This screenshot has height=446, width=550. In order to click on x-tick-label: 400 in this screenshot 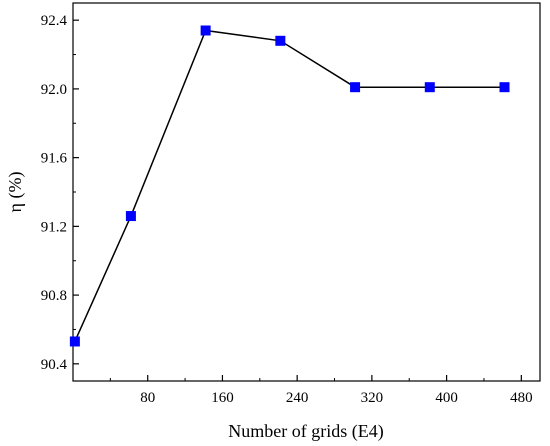, I will do `click(446, 398)`.